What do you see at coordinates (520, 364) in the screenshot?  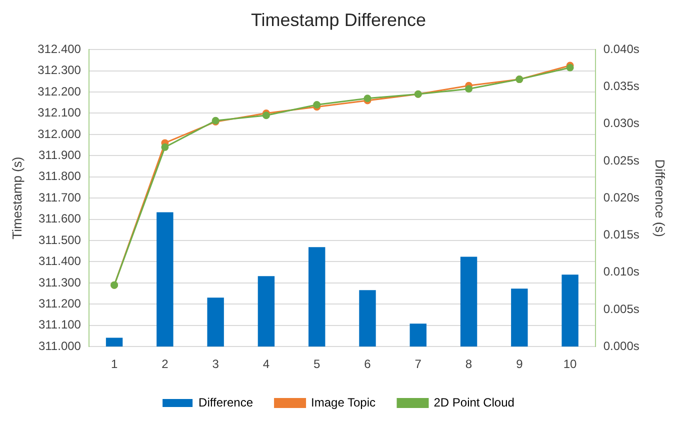 I see `x-tick-label: 9` at bounding box center [520, 364].